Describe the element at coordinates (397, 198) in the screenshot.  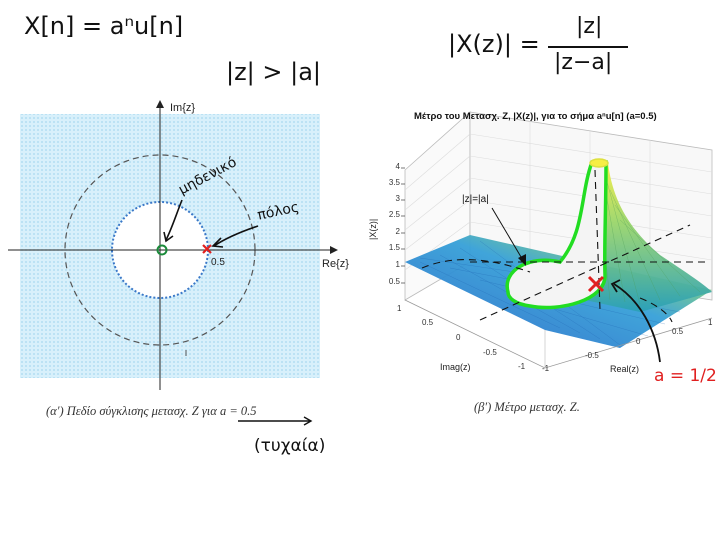
I see `z-tick: 3` at that location.